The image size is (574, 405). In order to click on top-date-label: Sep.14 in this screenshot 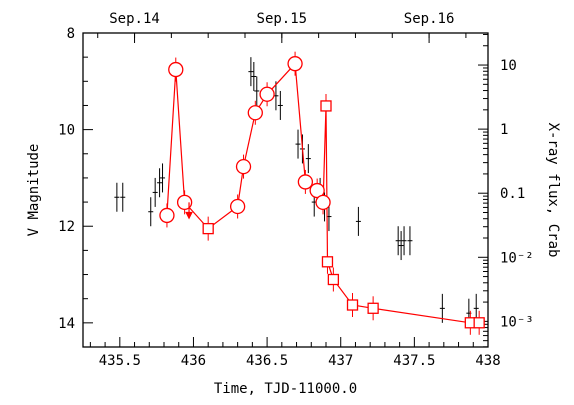, I will do `click(134, 19)`.